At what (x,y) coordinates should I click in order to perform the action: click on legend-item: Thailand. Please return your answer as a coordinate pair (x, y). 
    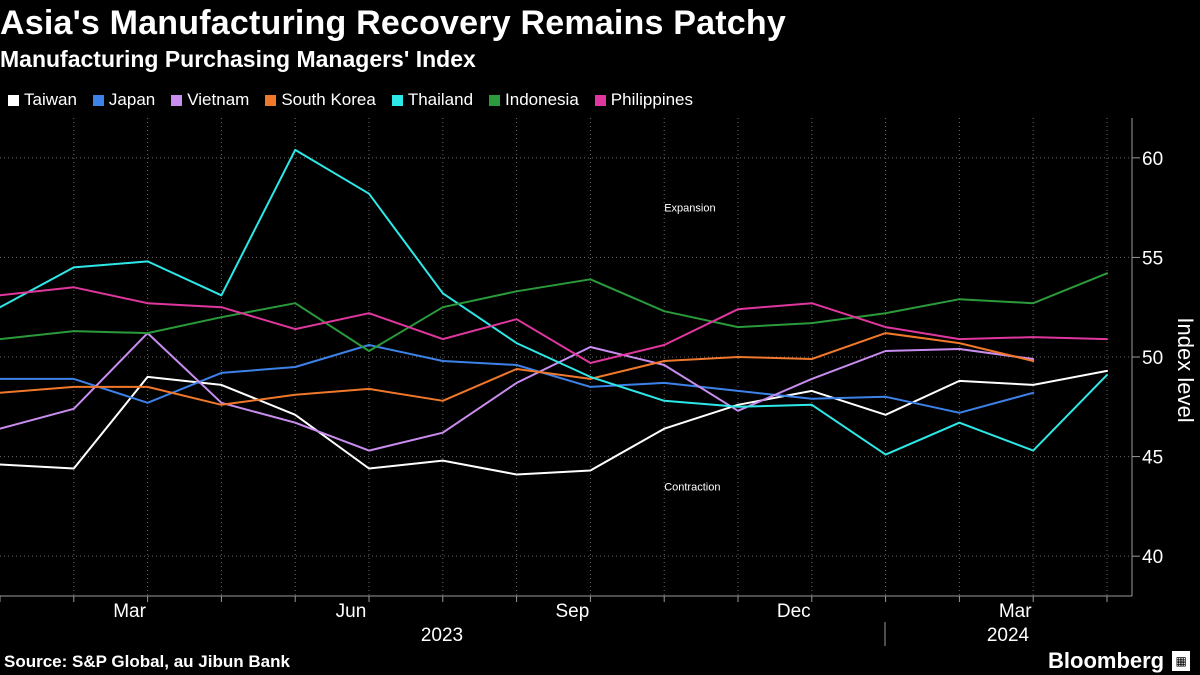
    Looking at the image, I should click on (432, 100).